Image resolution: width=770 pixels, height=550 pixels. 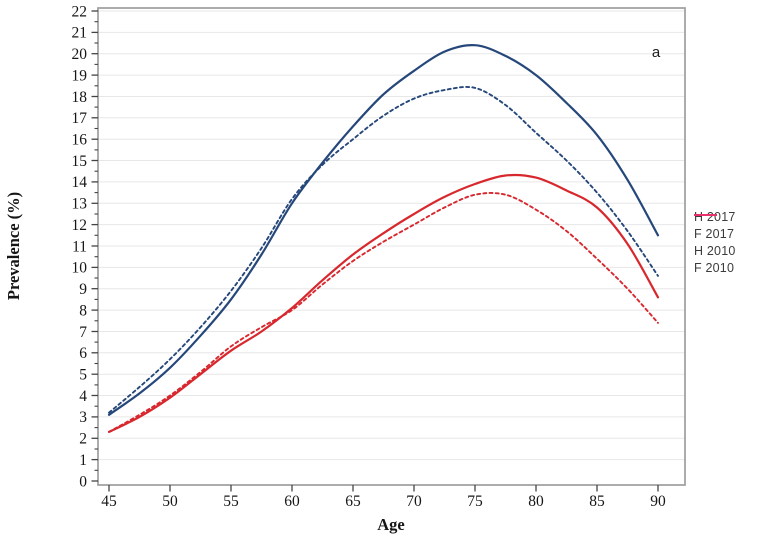 I want to click on y-tick-label: 10, so click(x=80, y=268).